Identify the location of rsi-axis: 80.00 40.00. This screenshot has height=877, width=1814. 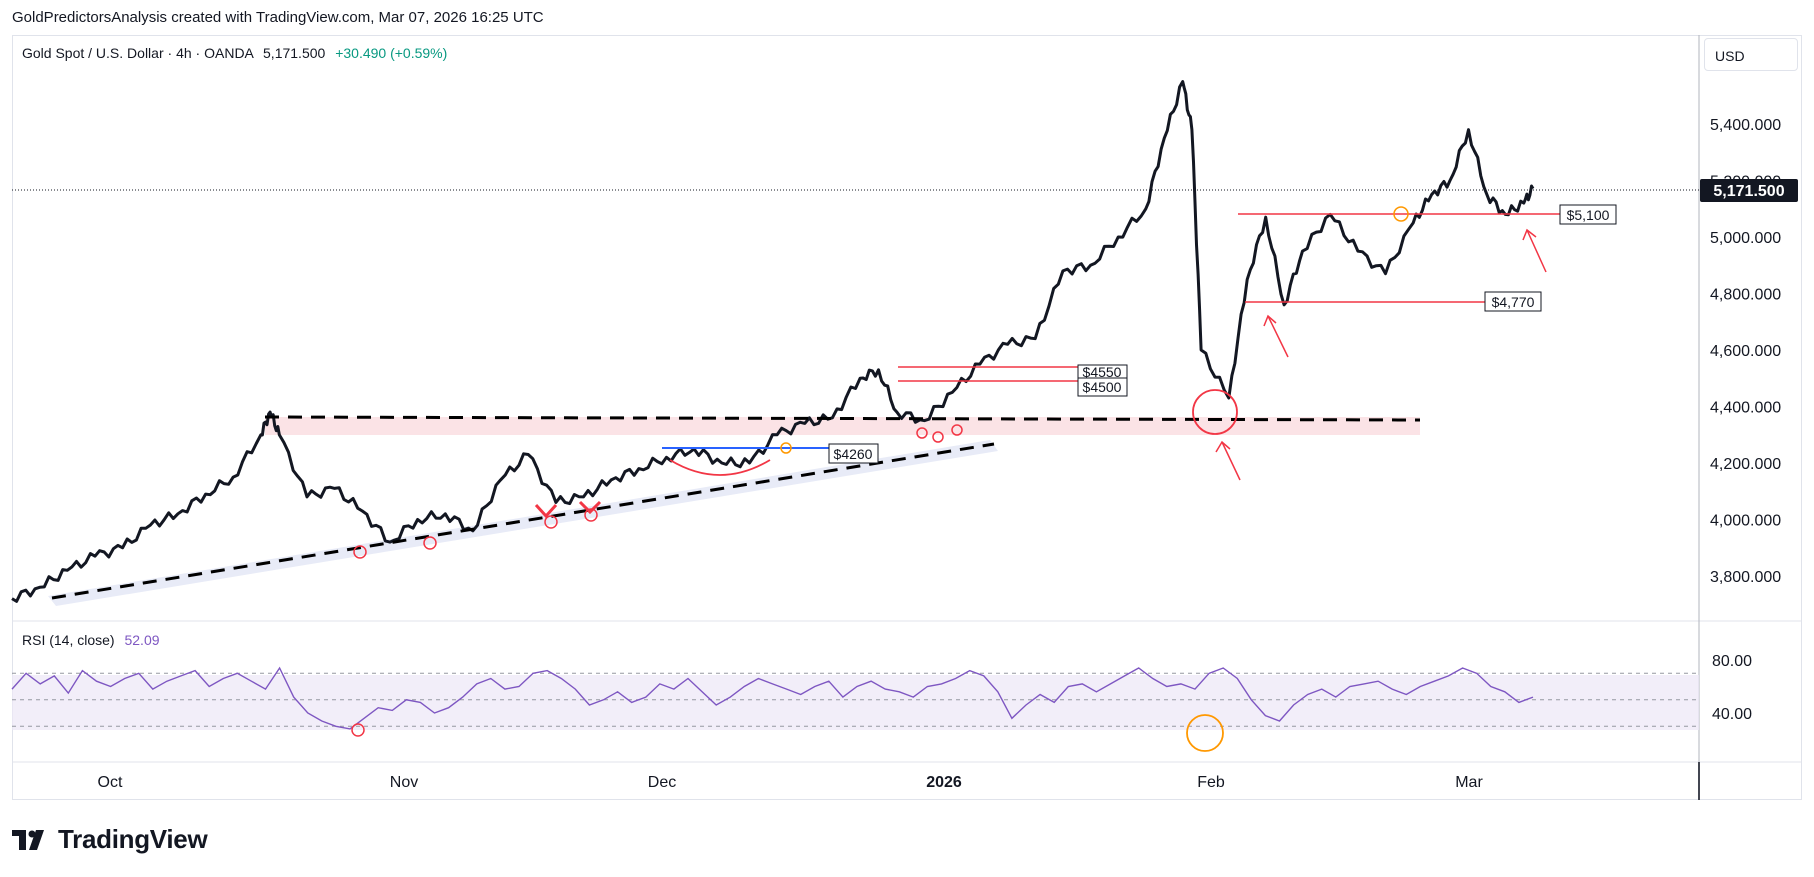
(1732, 688).